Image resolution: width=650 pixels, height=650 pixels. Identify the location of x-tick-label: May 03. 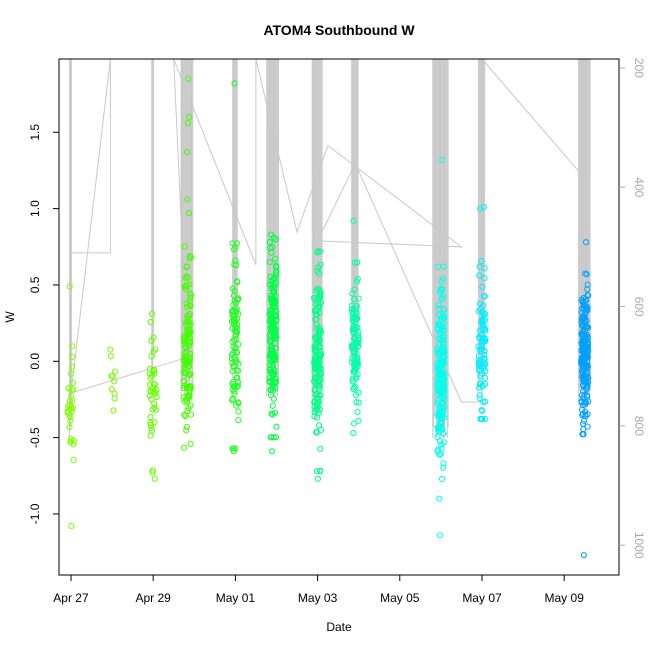
(318, 598).